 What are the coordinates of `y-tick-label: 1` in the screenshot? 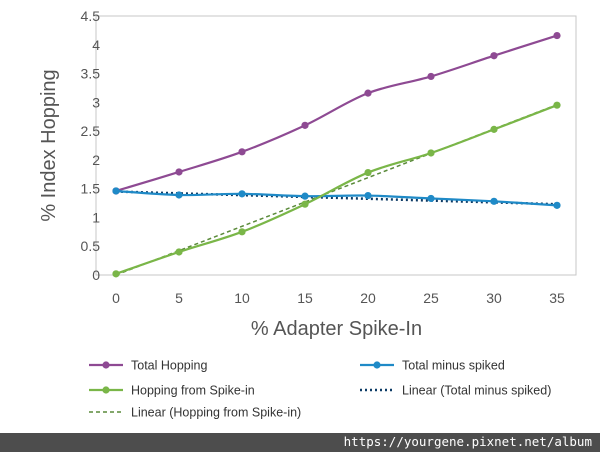 It's located at (96, 217).